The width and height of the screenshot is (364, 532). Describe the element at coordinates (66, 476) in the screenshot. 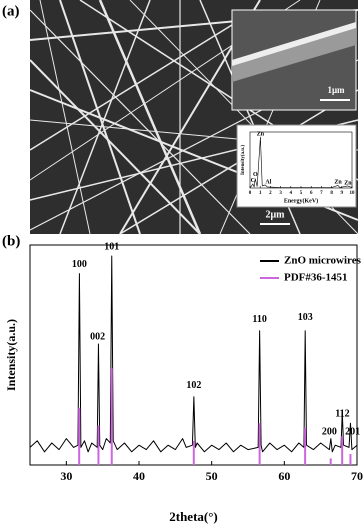

I see `x-tick-label: 30` at that location.